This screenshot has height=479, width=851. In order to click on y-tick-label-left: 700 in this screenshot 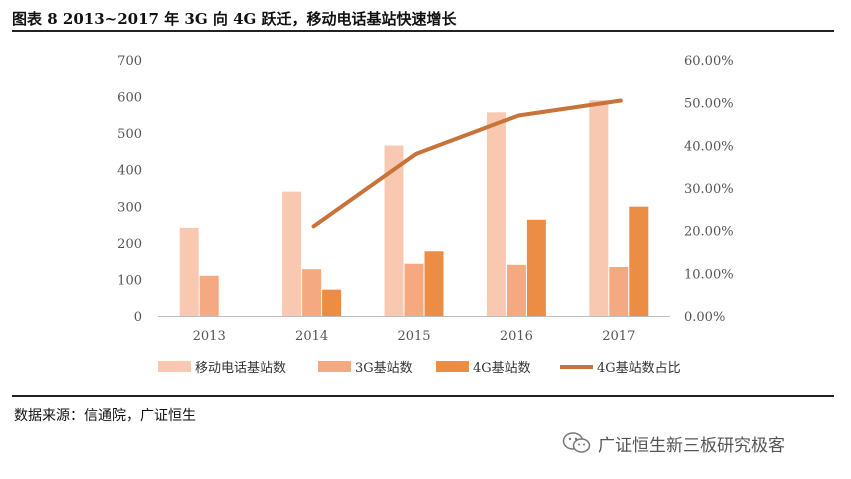, I will do `click(129, 61)`.